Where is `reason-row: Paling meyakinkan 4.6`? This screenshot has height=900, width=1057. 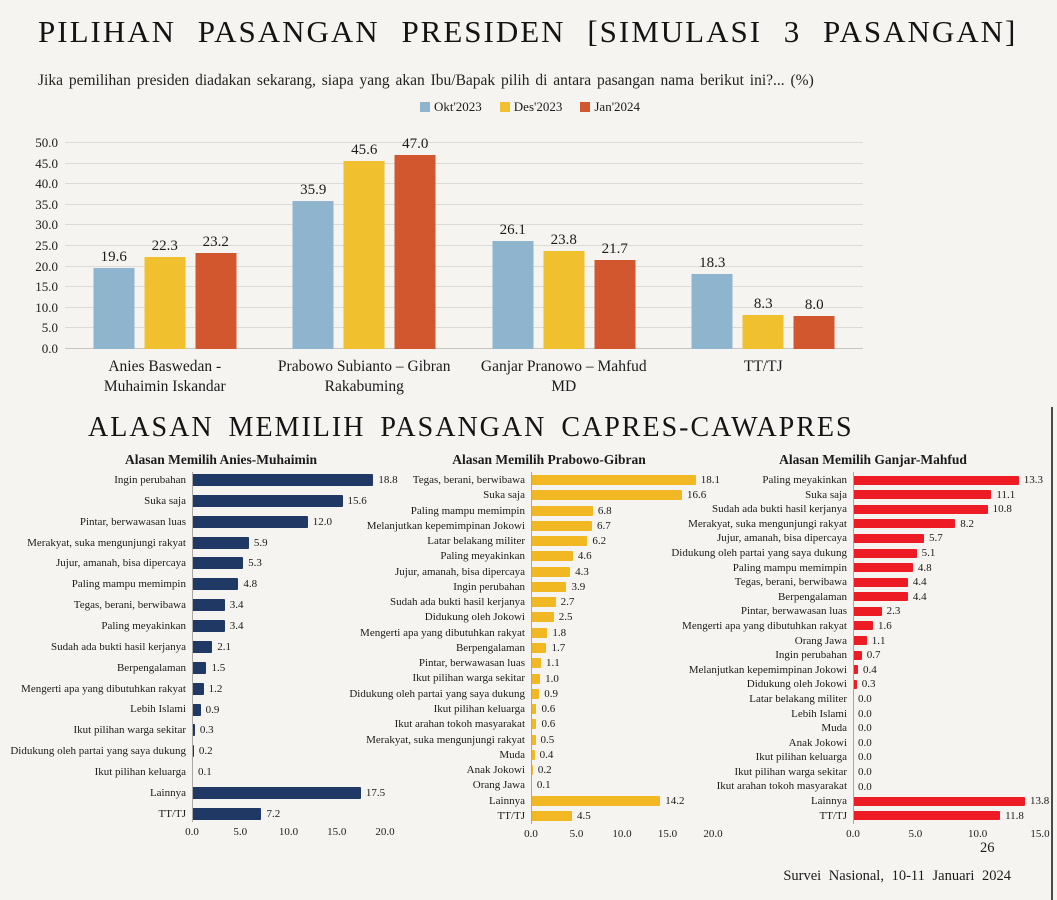 reason-row: Paling meyakinkan 4.6 is located at coordinates (549, 556).